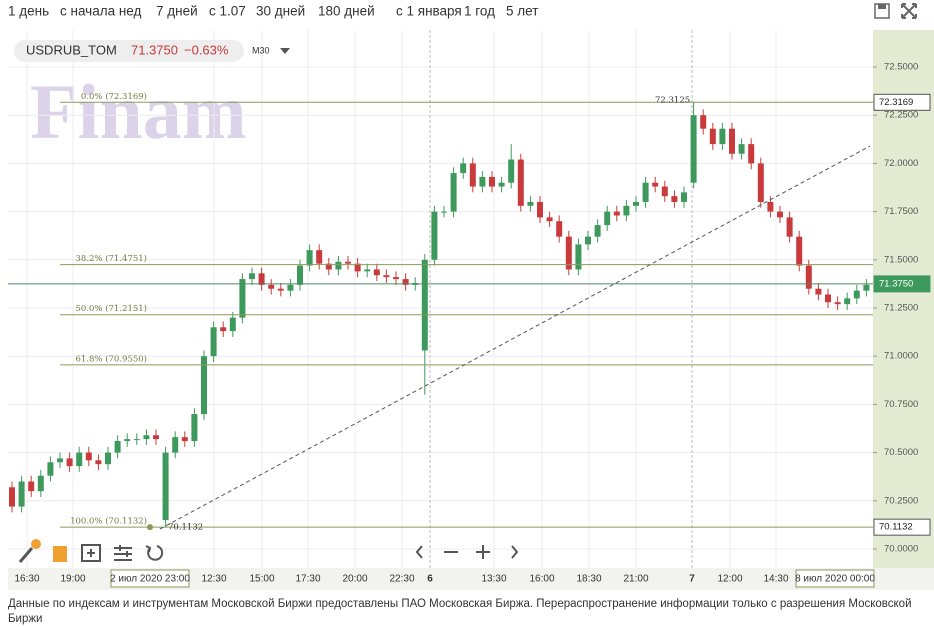 This screenshot has width=934, height=627. I want to click on notes-tool, so click(60, 554).